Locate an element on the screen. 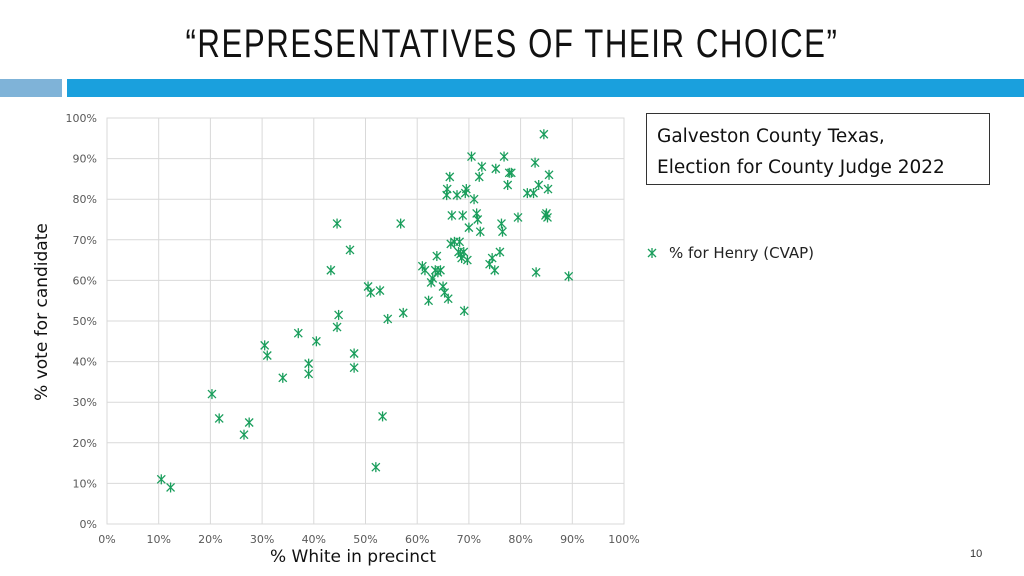  x-axis-label: % White in precinct is located at coordinates (353, 557).